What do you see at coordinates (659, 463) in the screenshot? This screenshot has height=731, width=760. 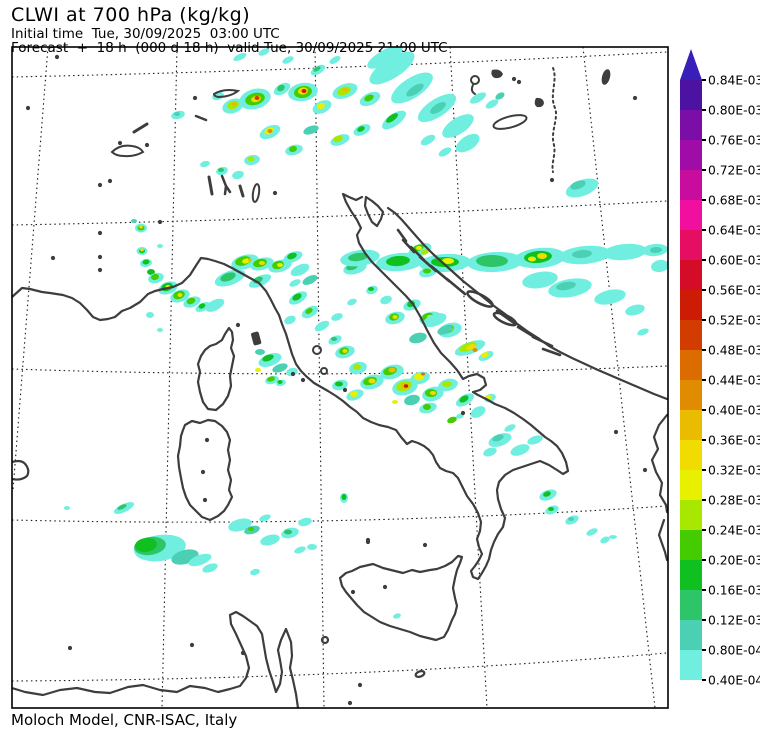 I see `coast-albania` at bounding box center [659, 463].